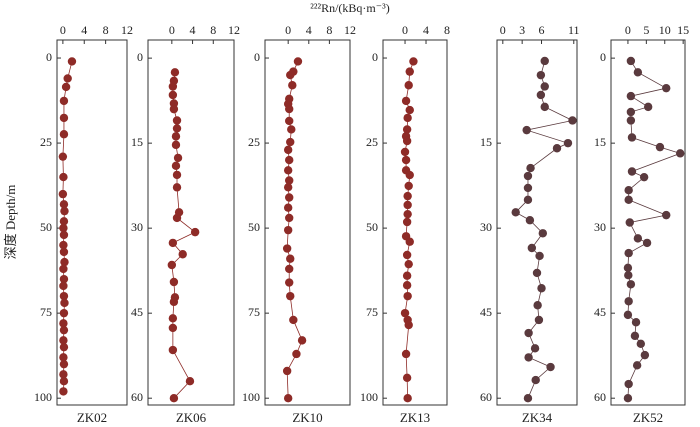 This screenshot has height=427, width=700. Describe the element at coordinates (349, 8) in the screenshot. I see `x-axis-label: ²²²Rn/(kBq·m⁻³)` at that location.